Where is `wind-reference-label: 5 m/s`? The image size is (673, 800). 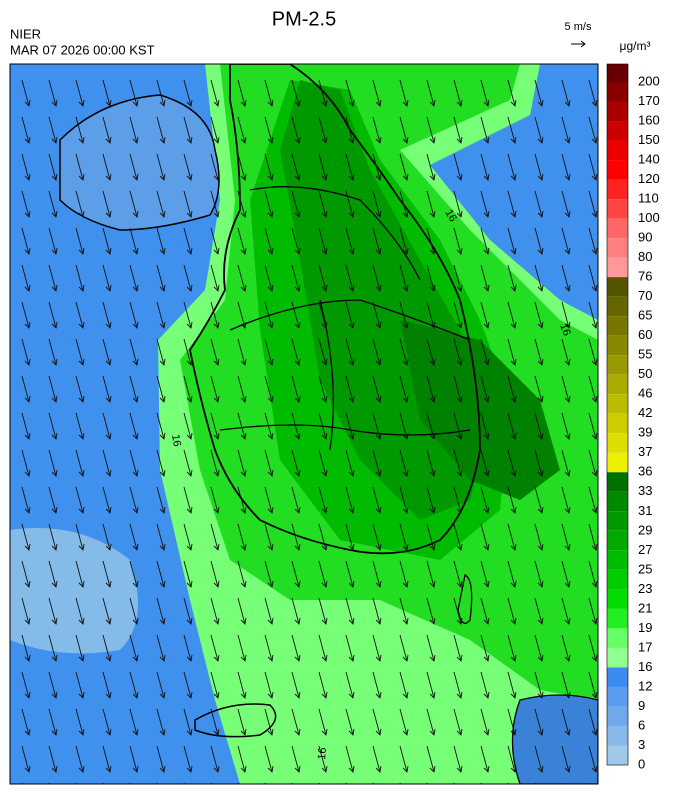 wind-reference-label: 5 m/s is located at coordinates (578, 27).